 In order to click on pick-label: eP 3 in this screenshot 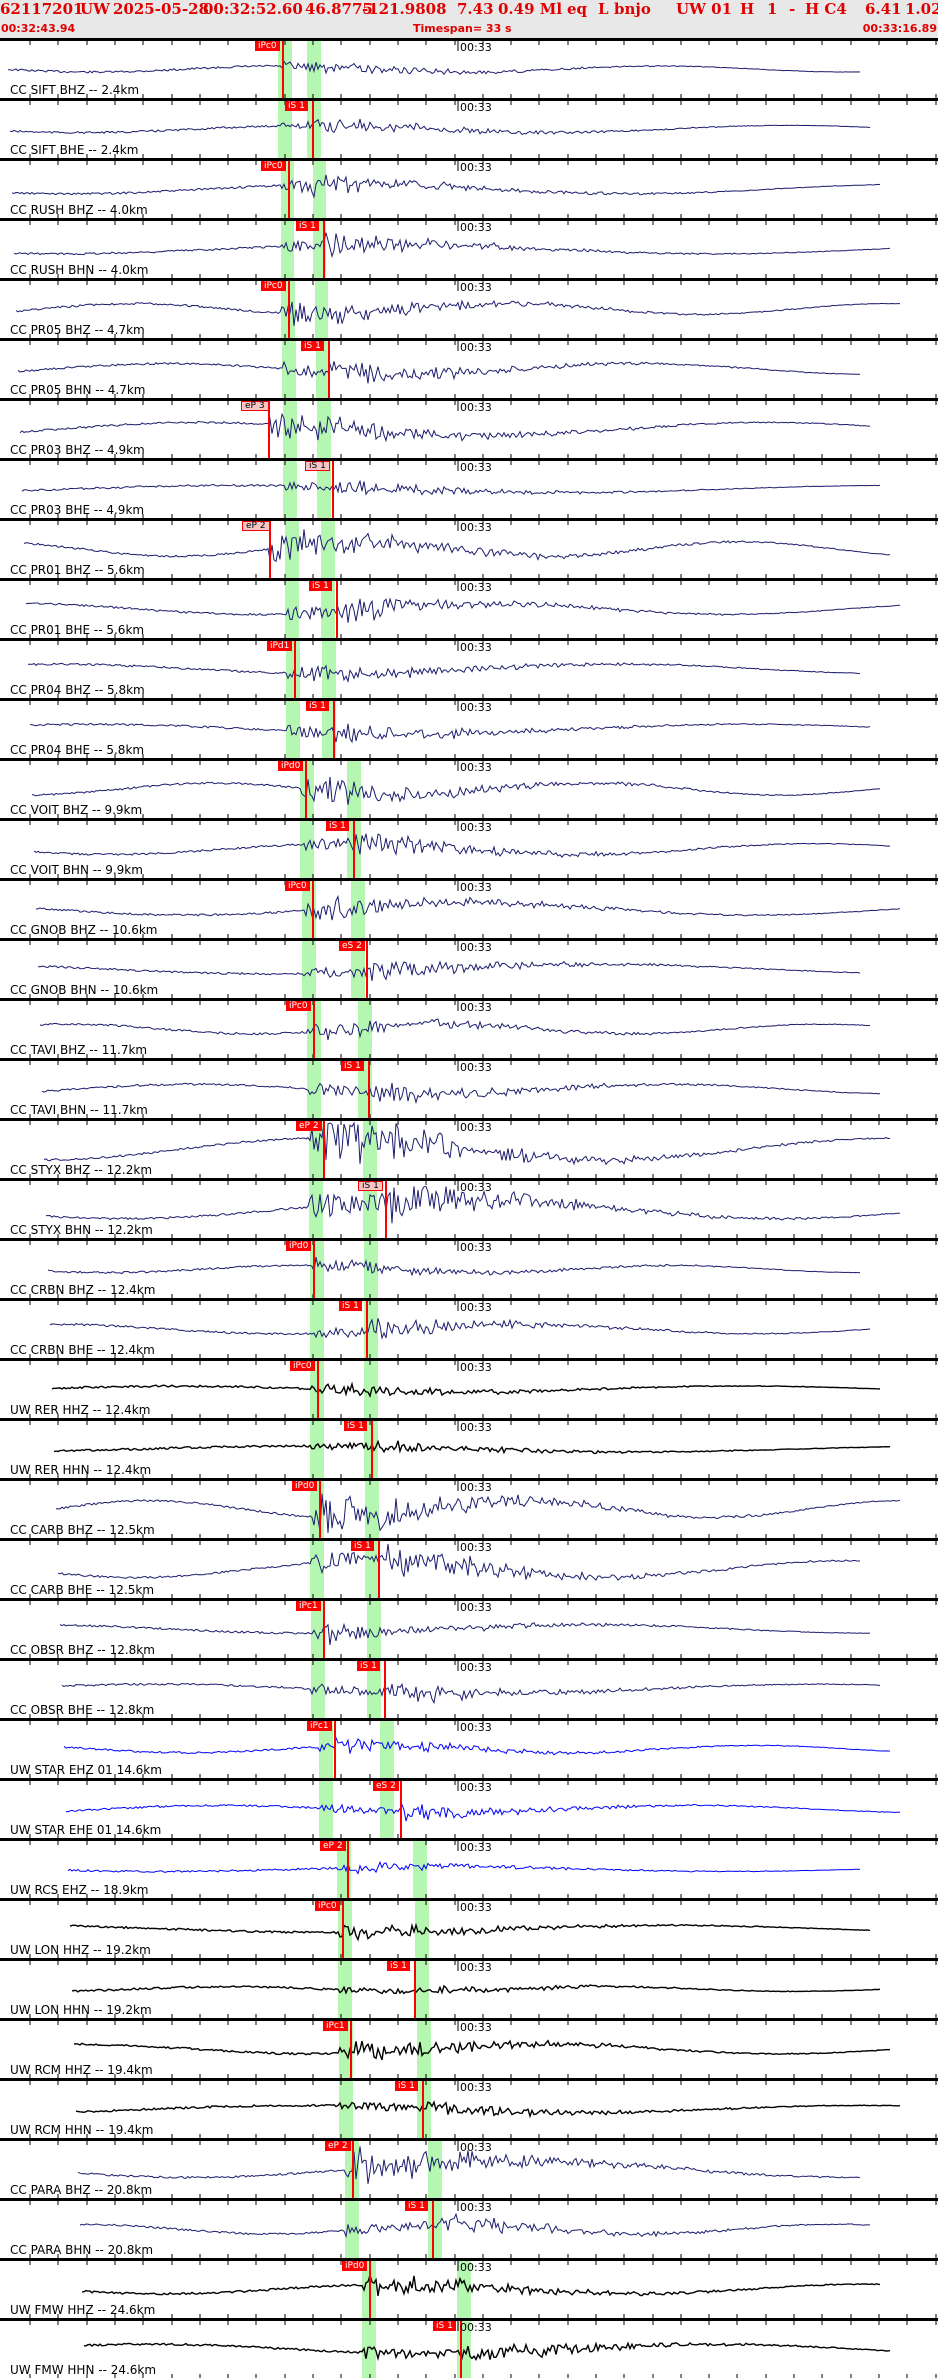, I will do `click(255, 406)`.